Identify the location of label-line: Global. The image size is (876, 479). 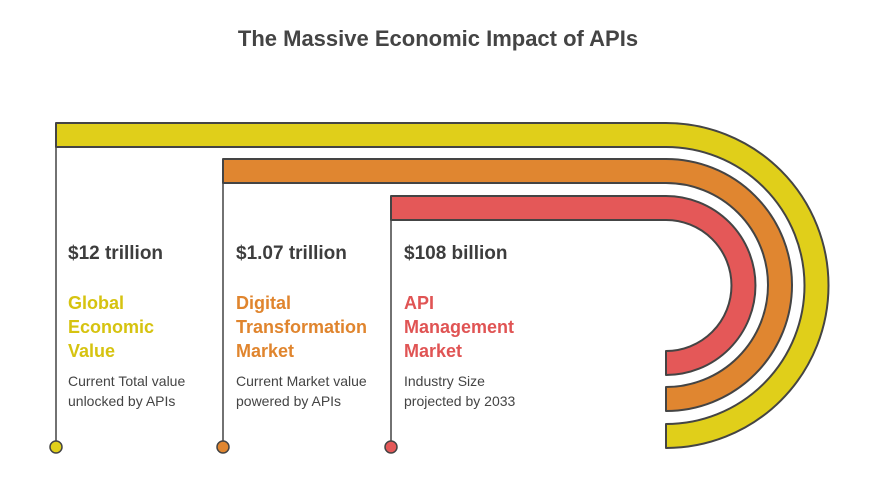
(96, 303).